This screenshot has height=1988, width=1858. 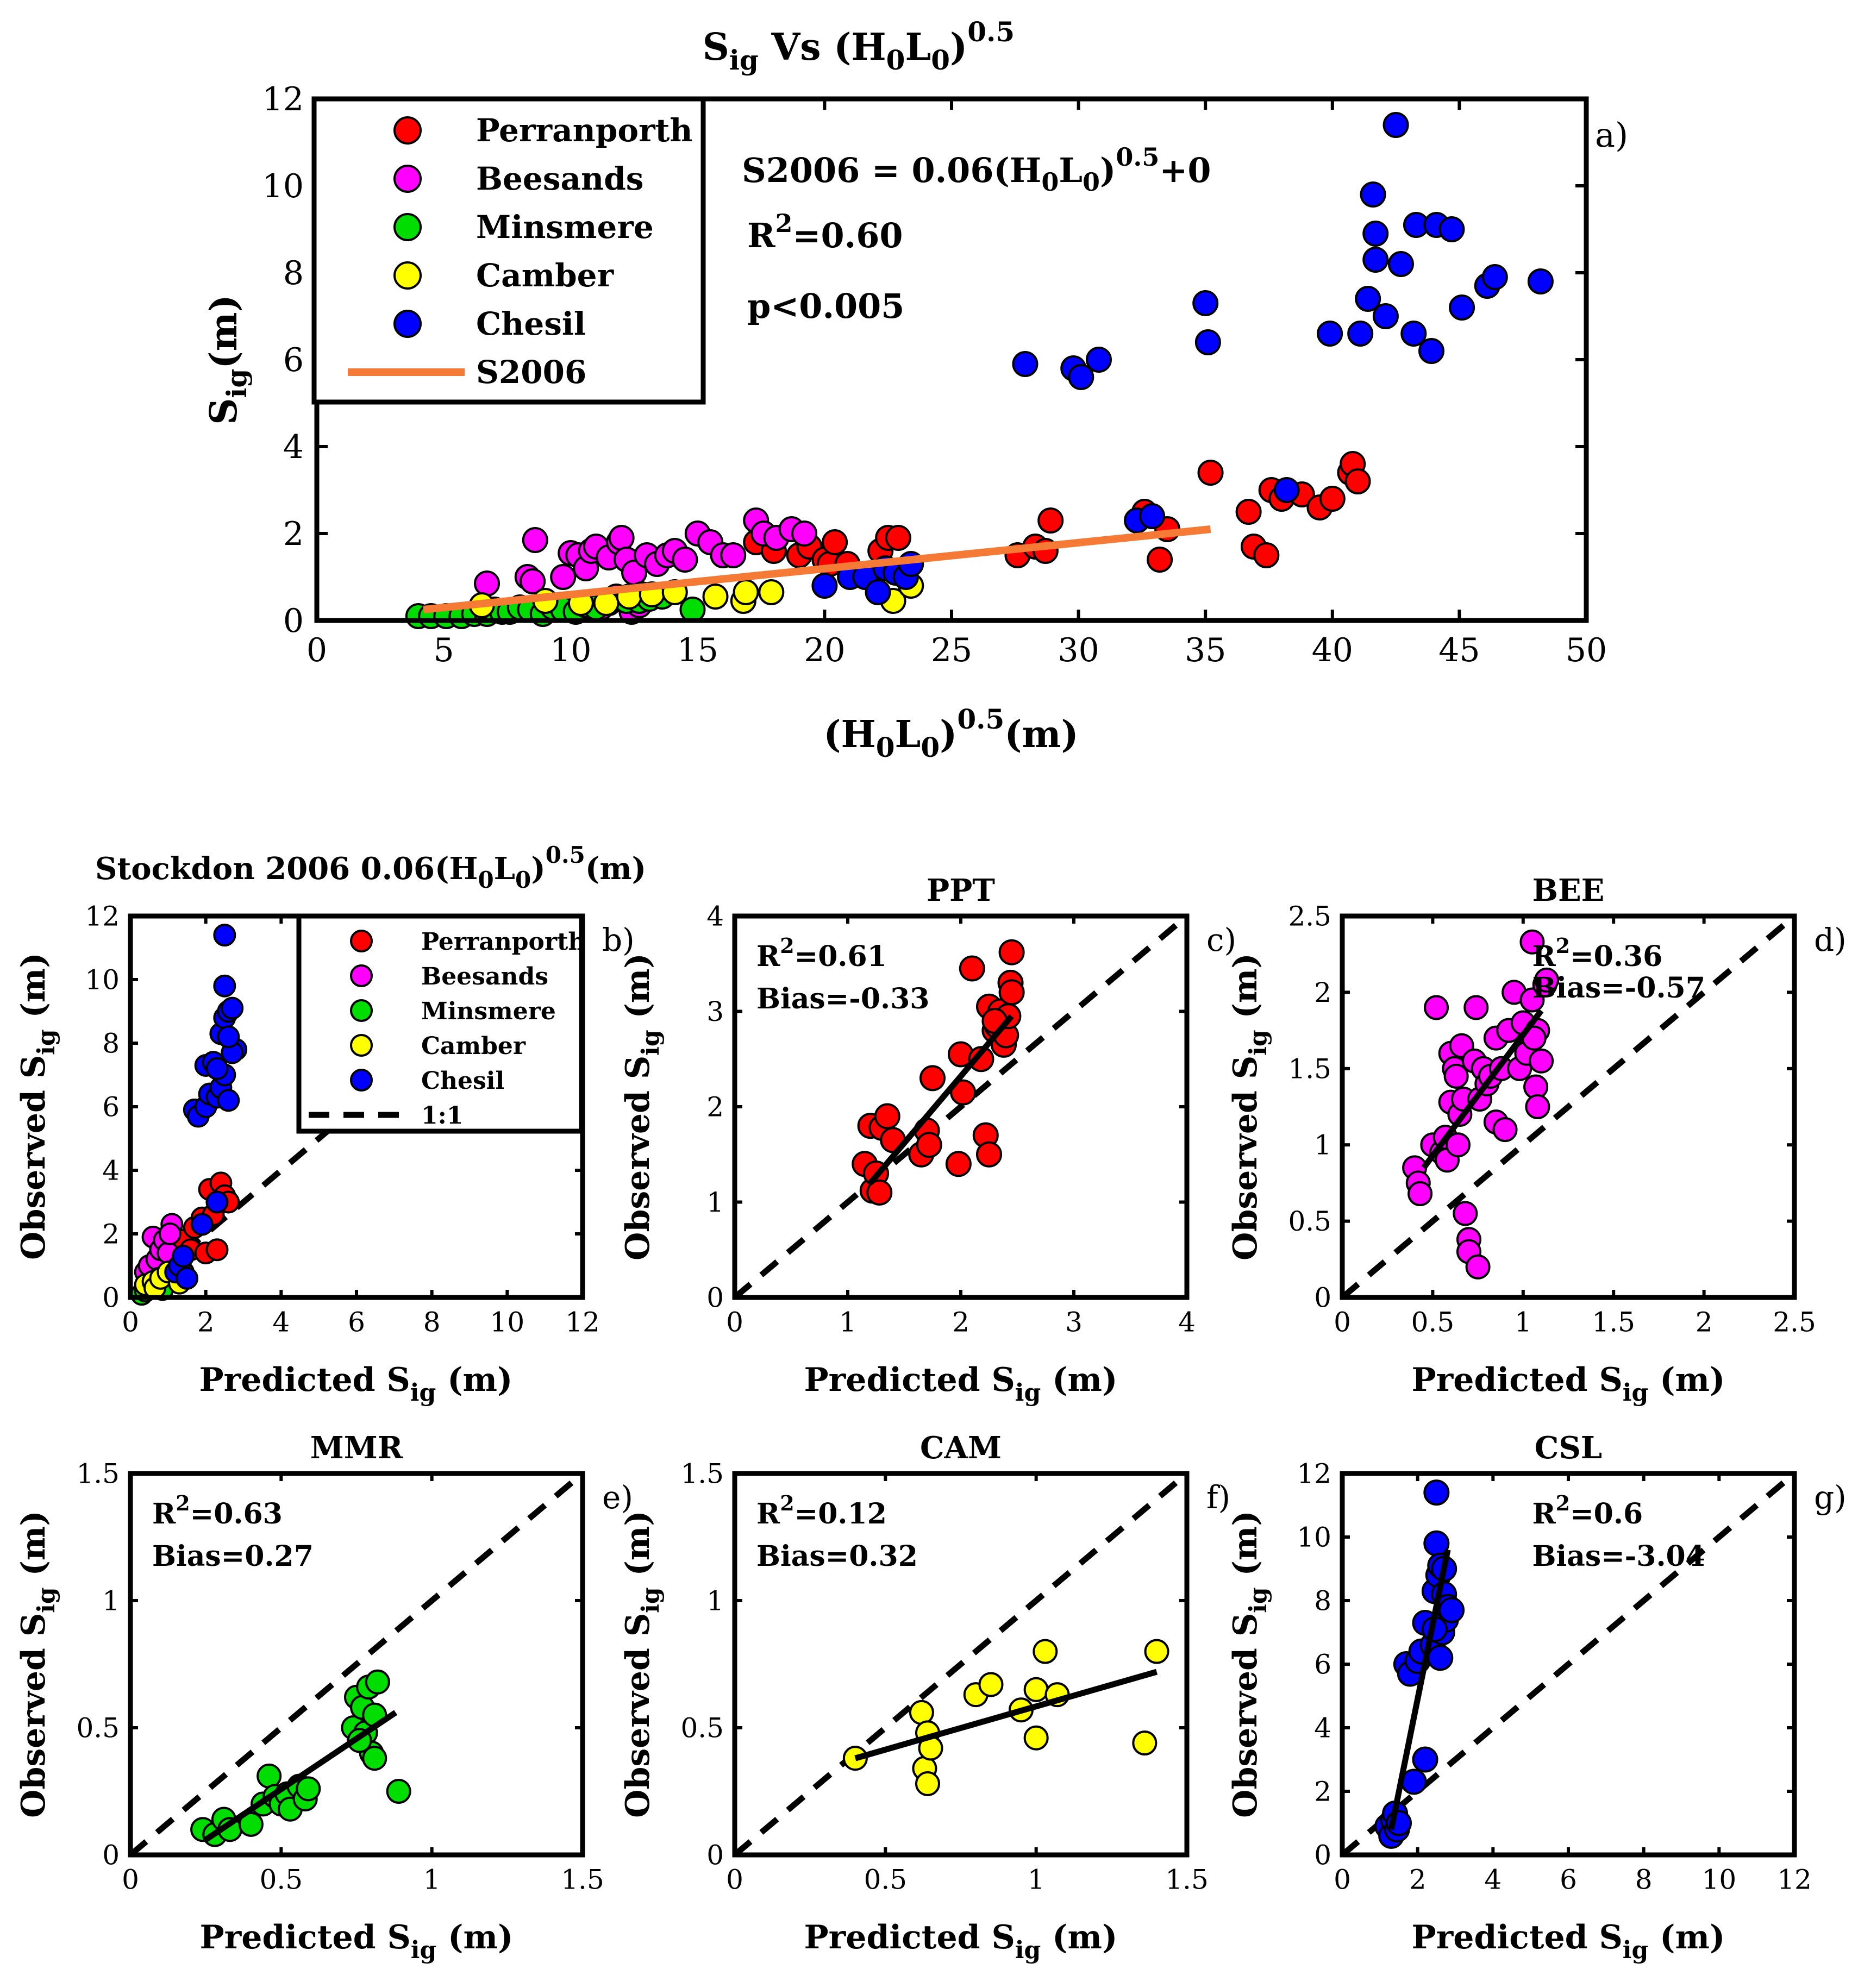 I want to click on y-tick-label: 6, so click(x=1322, y=1664).